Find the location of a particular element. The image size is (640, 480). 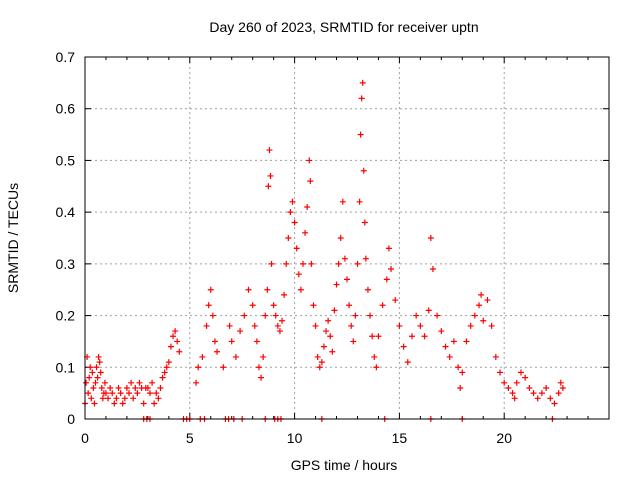

y-tick-label: 0.7 is located at coordinates (66, 57).